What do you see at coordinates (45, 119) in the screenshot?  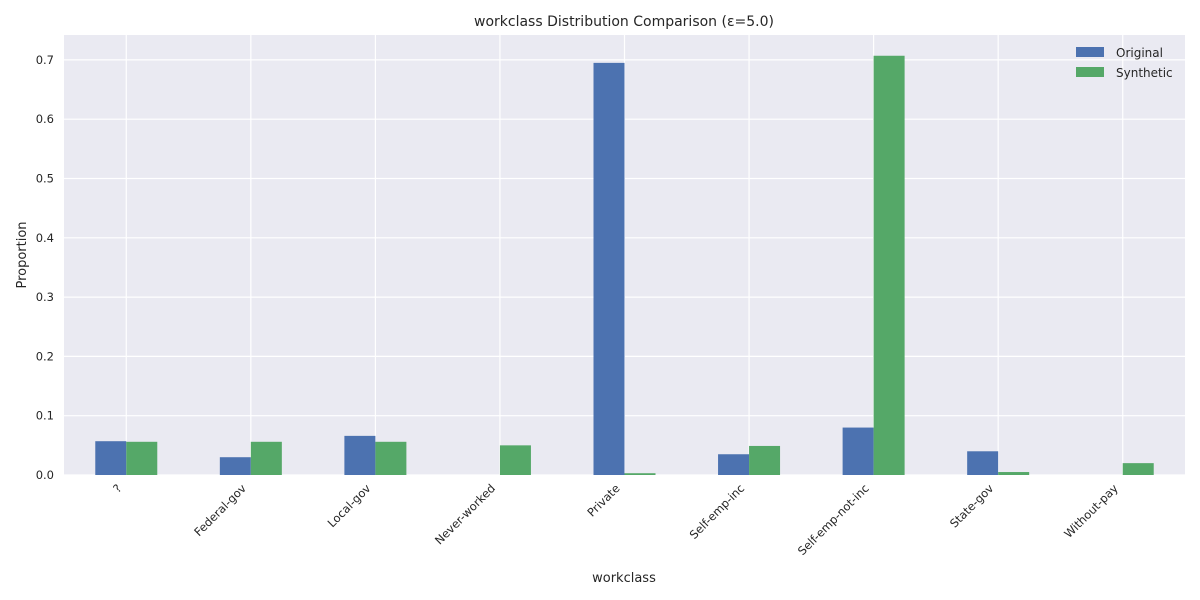 I see `y-tick-label: 0.6` at bounding box center [45, 119].